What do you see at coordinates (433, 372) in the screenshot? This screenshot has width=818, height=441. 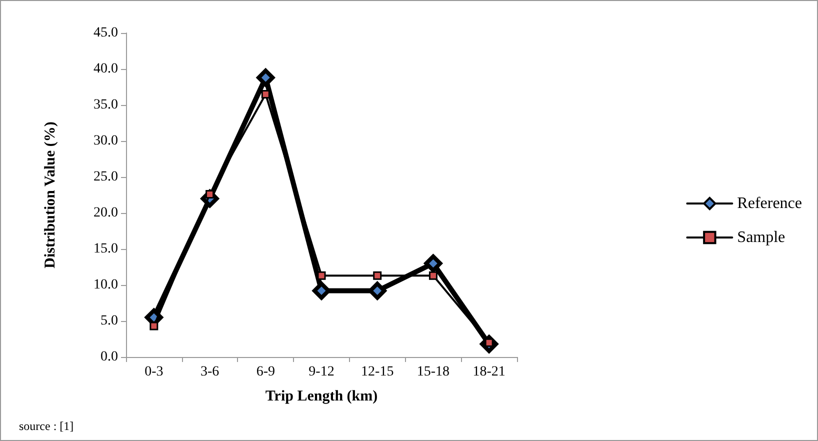 I see `x-tick-label: 15-18` at bounding box center [433, 372].